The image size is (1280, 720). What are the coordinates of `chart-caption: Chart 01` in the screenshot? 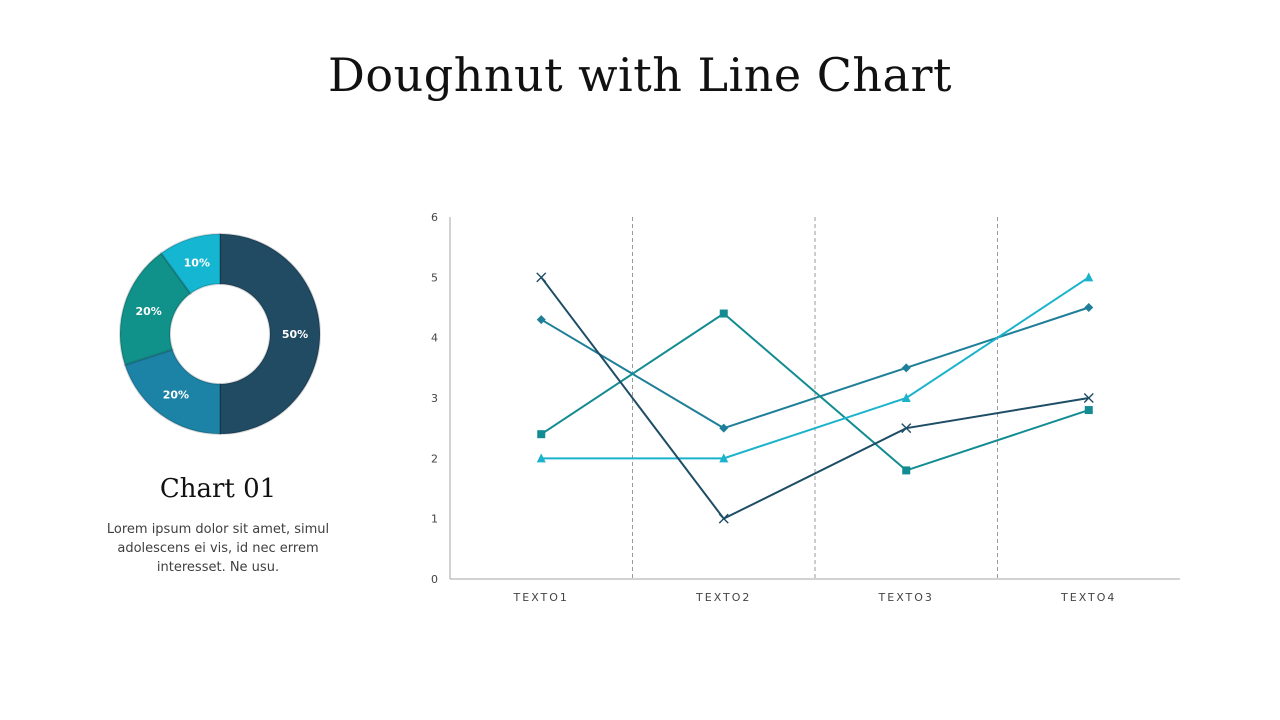 It's located at (218, 489).